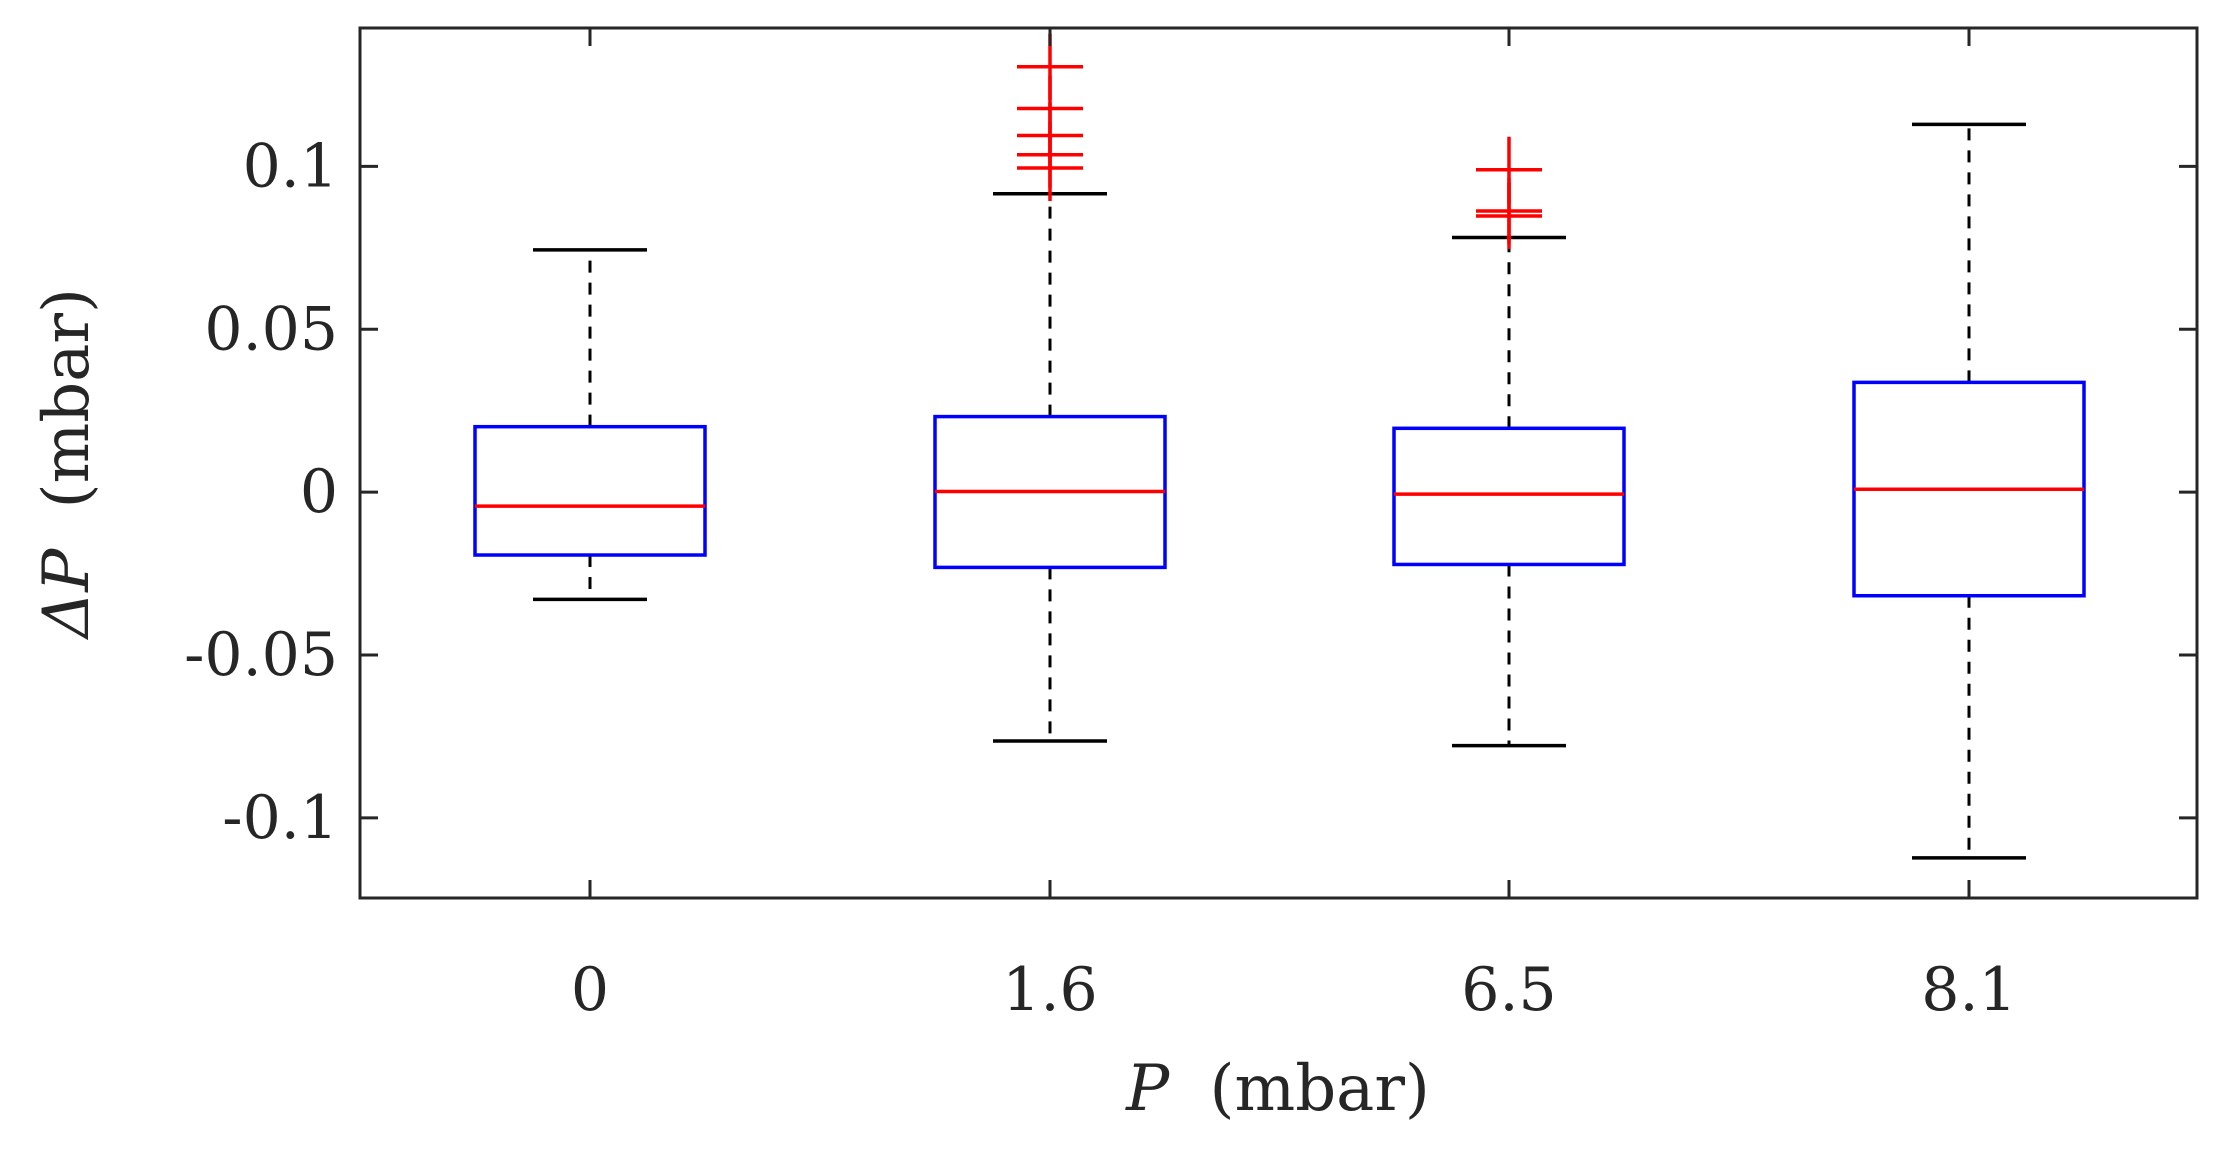  Describe the element at coordinates (280, 818) in the screenshot. I see `y-tick-label: -0.1` at that location.